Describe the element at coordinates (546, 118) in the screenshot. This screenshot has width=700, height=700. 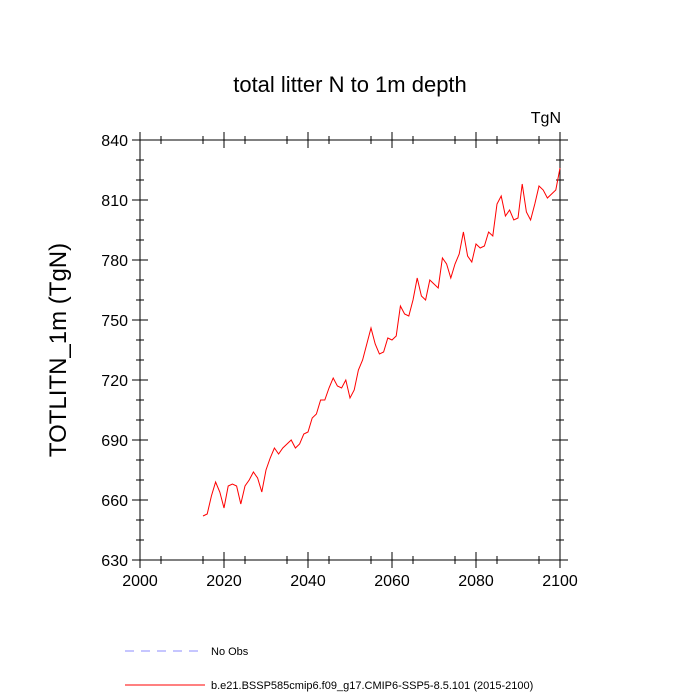
I see `units-label: TgN` at that location.